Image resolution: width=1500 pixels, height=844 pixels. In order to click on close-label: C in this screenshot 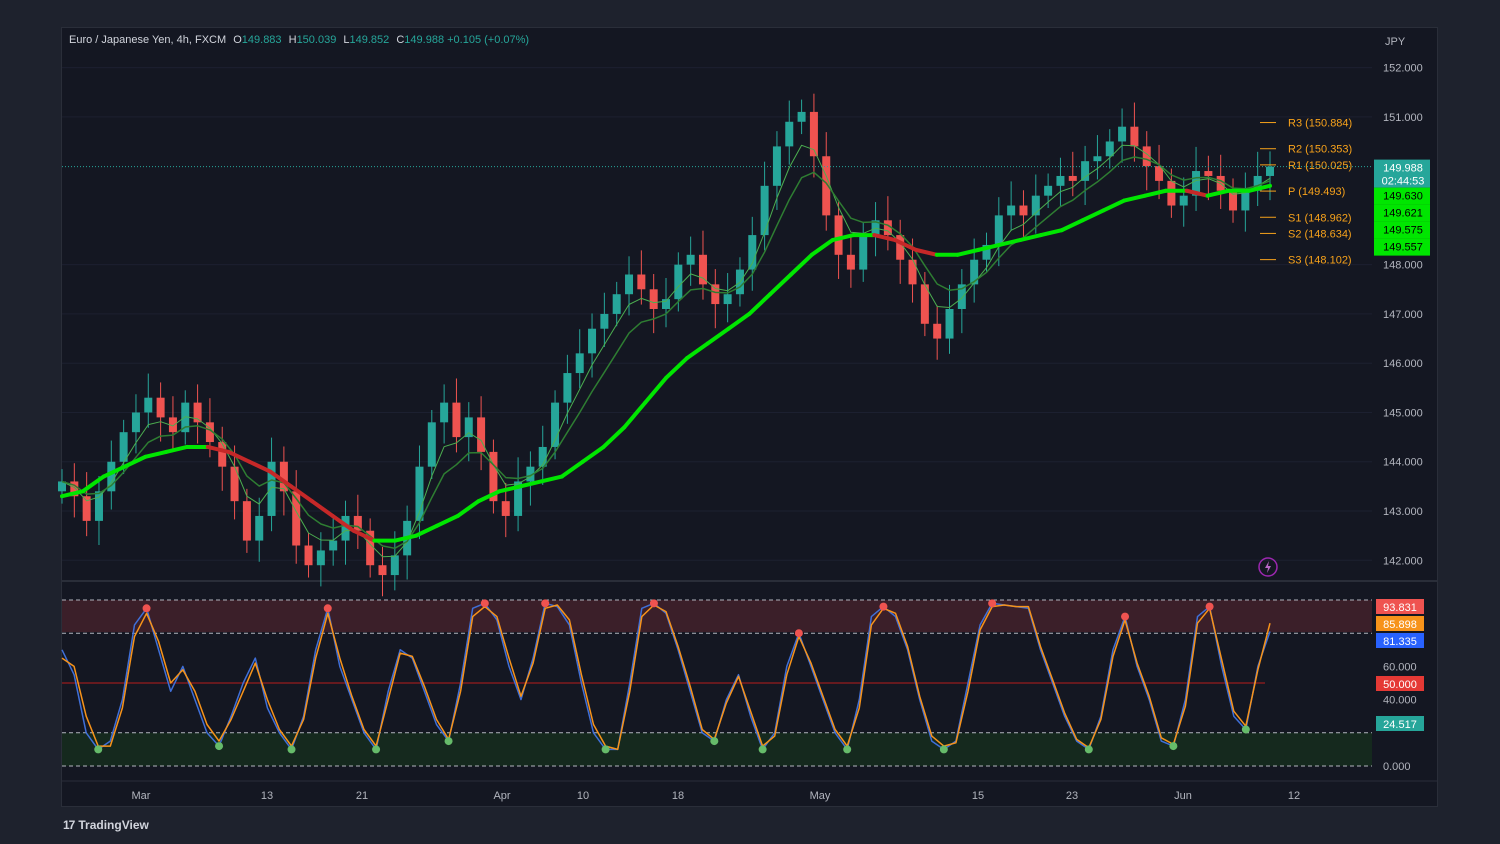, I will do `click(400, 40)`.